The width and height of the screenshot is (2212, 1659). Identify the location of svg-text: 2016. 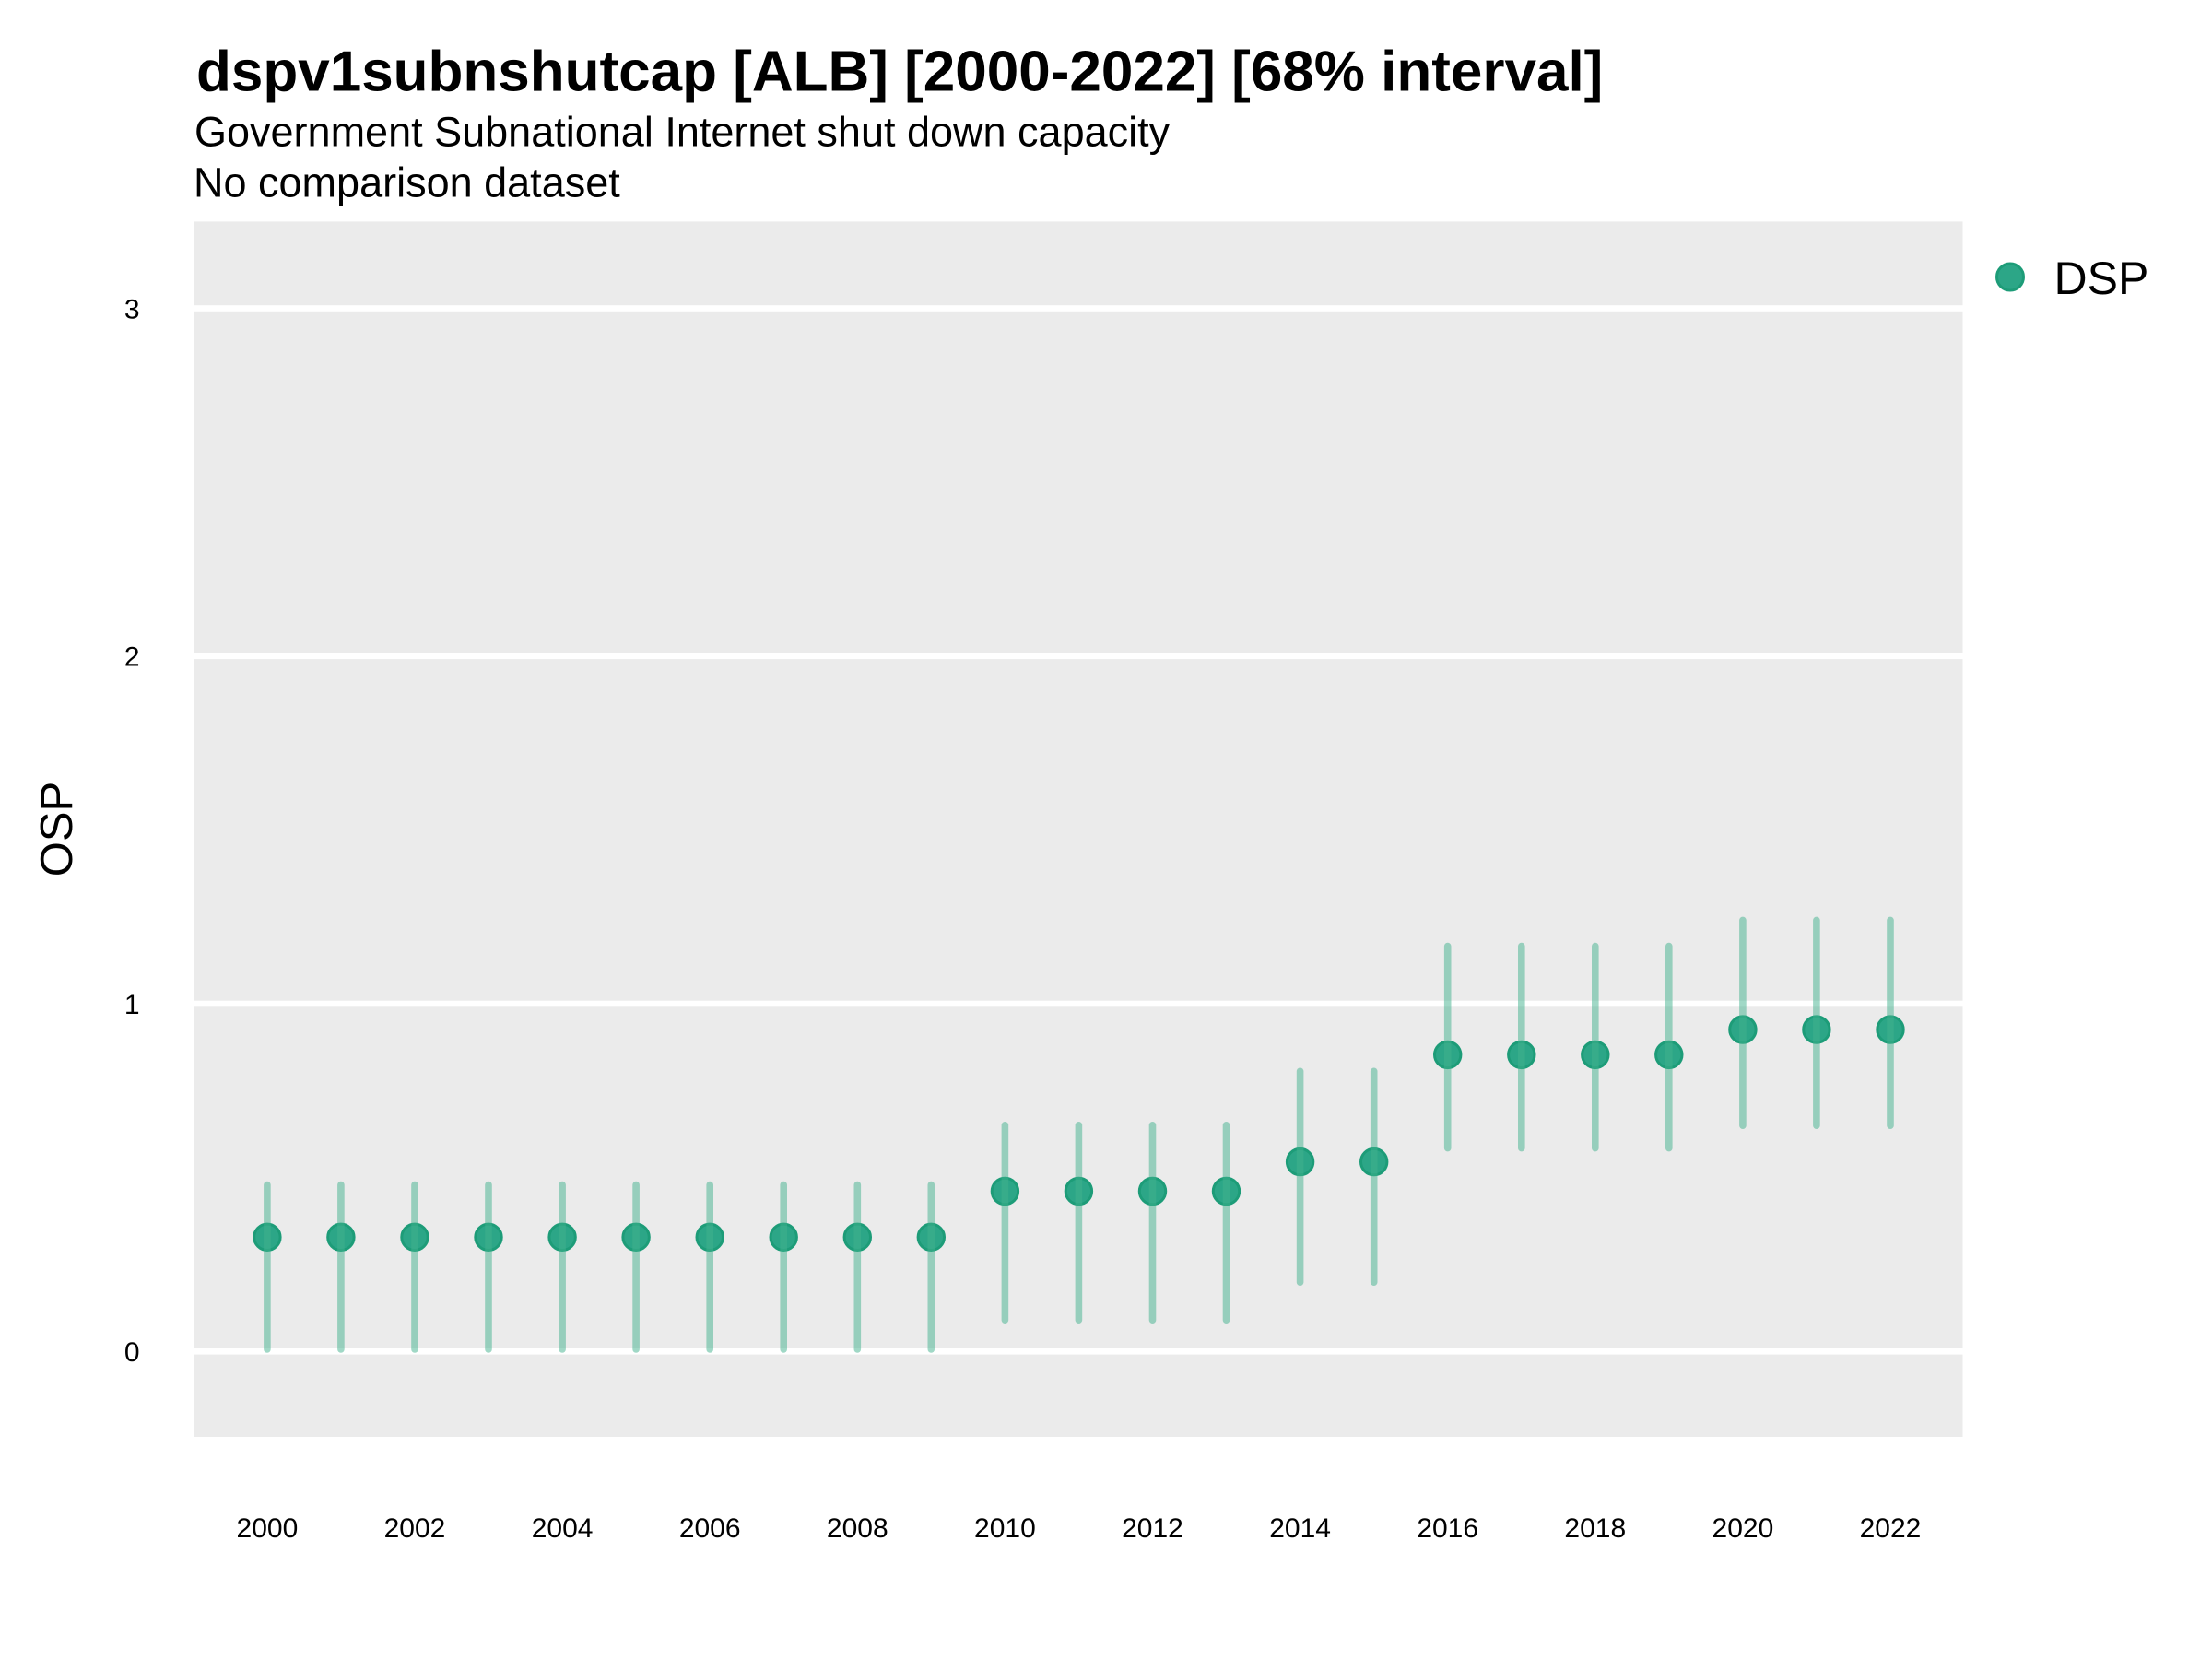
(1447, 1528).